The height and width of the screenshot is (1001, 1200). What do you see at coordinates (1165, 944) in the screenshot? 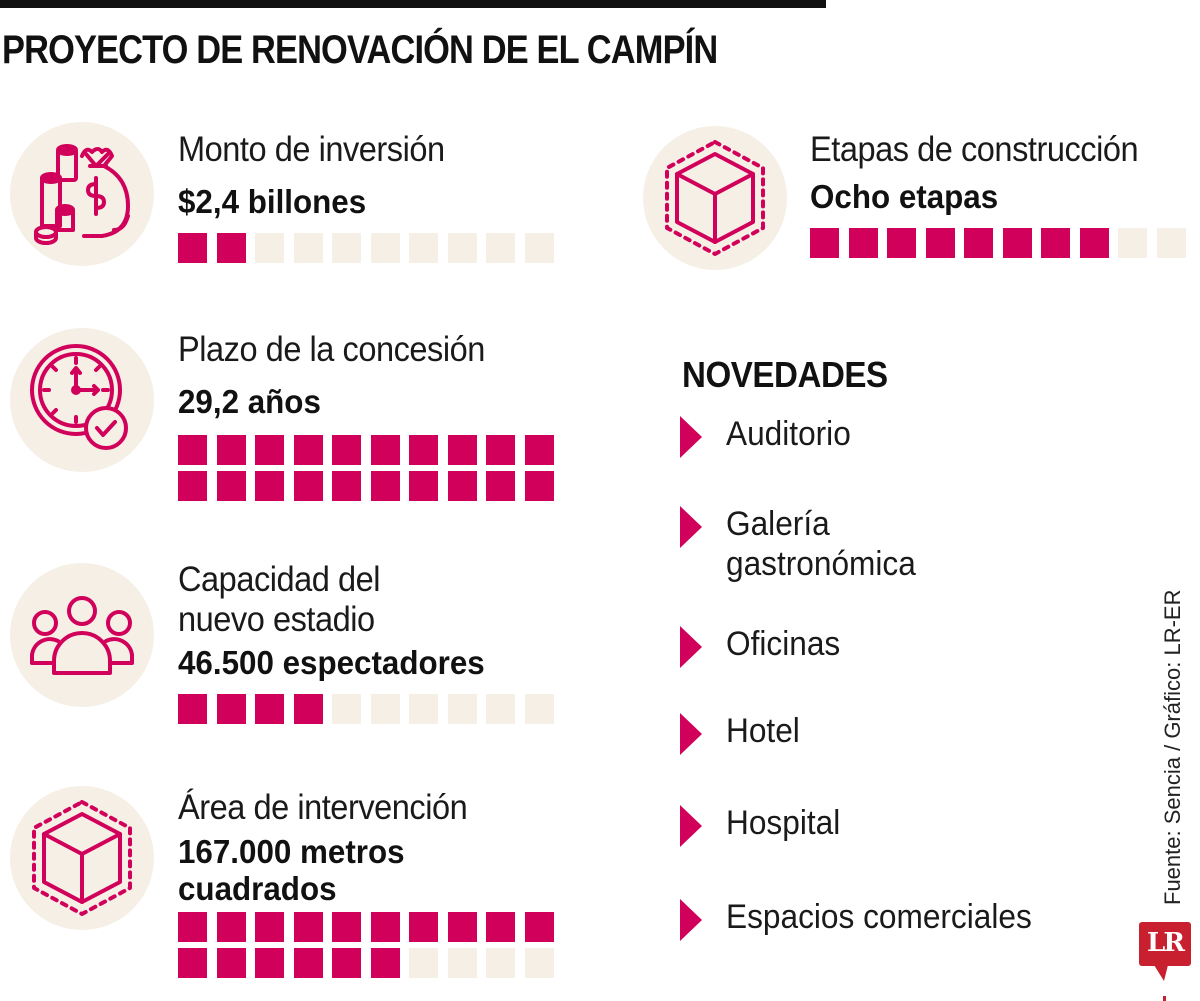
I see `lr-logo: LR` at bounding box center [1165, 944].